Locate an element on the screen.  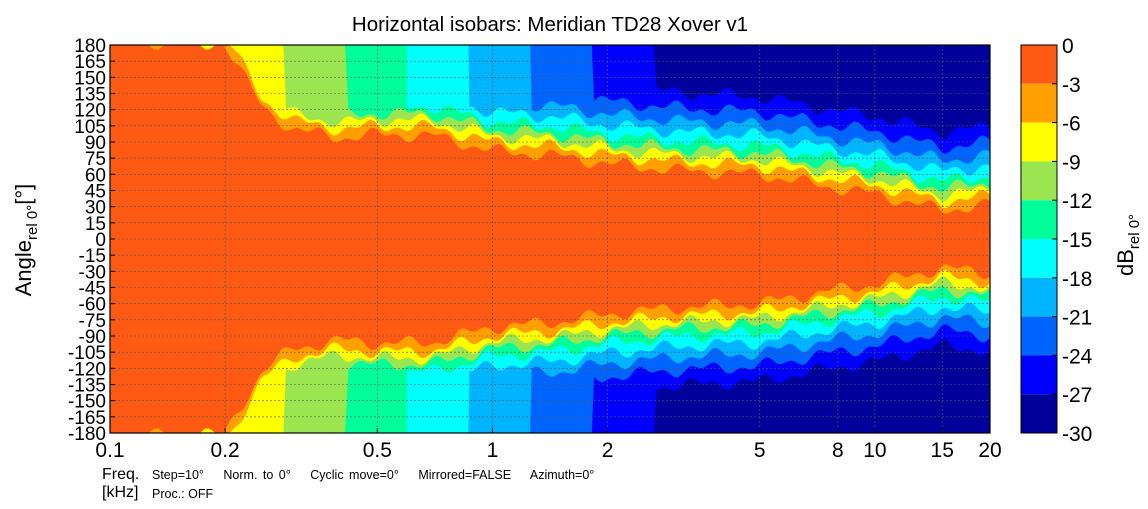
colorbar: 0 -3 -6 -9 -12 -15 -18 -21 -24 -27 -30 dBrel 0° is located at coordinates (1081, 240).